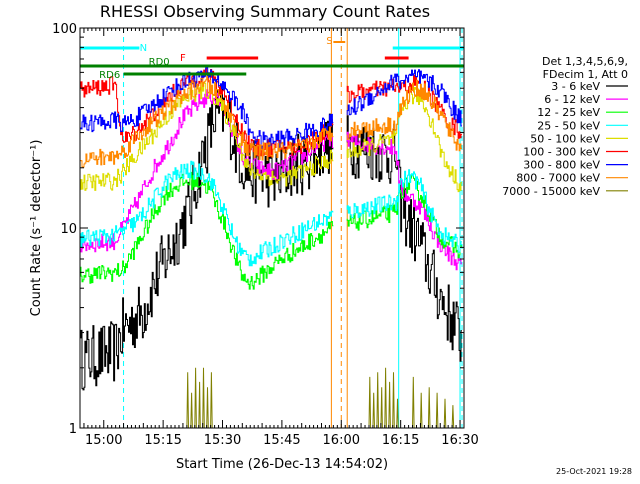  I want to click on y-tick-label: 1, so click(73, 429).